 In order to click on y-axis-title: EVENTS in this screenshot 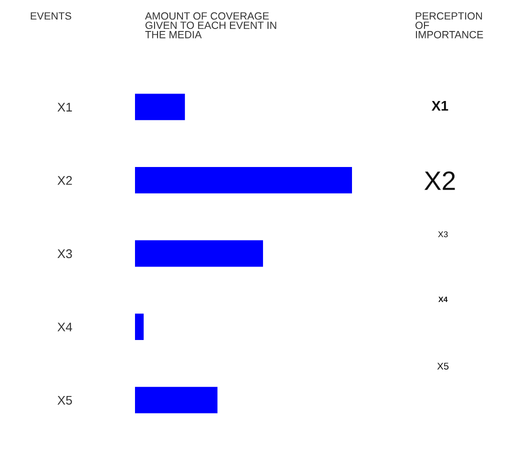, I will do `click(51, 16)`.